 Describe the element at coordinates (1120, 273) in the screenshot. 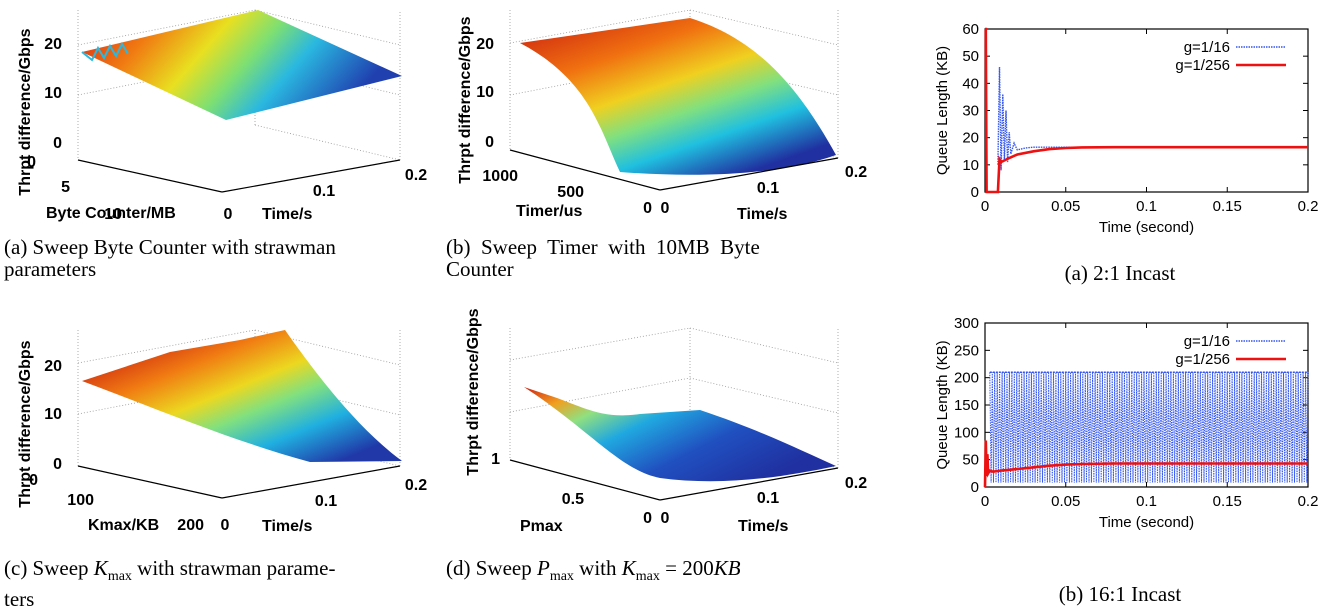

I see `caption-right-a: (a) 2:1 Incast` at that location.